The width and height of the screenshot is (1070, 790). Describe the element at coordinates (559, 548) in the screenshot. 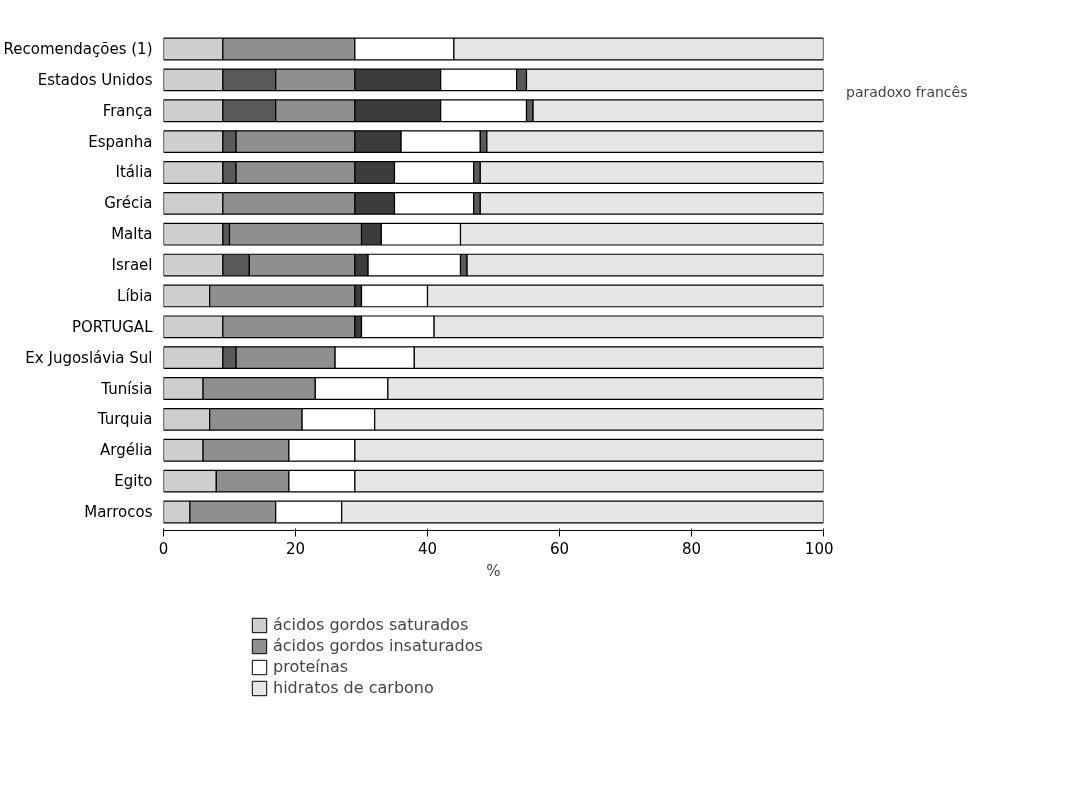

I see `x-tick-label: 60` at that location.